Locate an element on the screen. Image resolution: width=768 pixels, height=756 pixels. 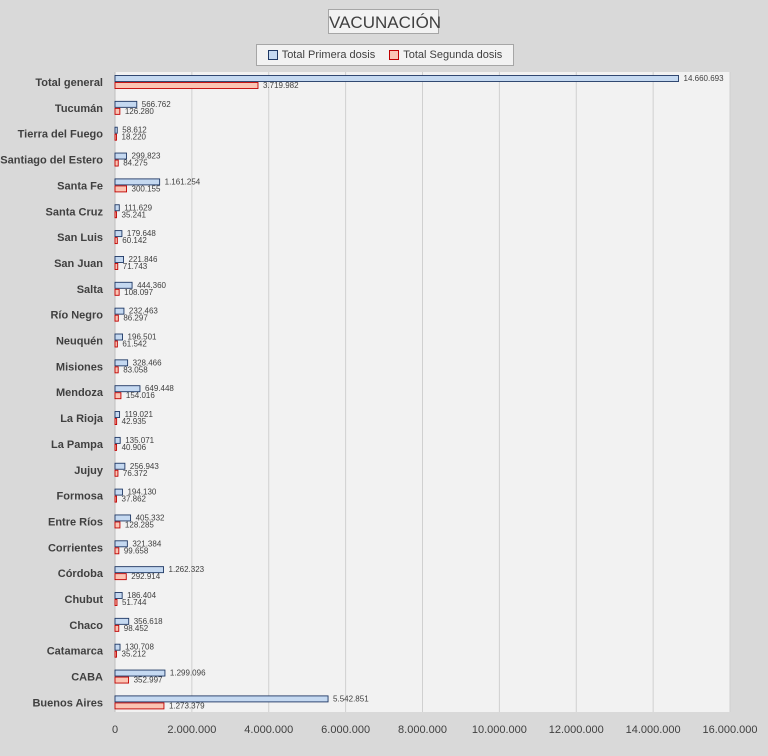
data-label-segunda: 154.016 is located at coordinates (140, 395).